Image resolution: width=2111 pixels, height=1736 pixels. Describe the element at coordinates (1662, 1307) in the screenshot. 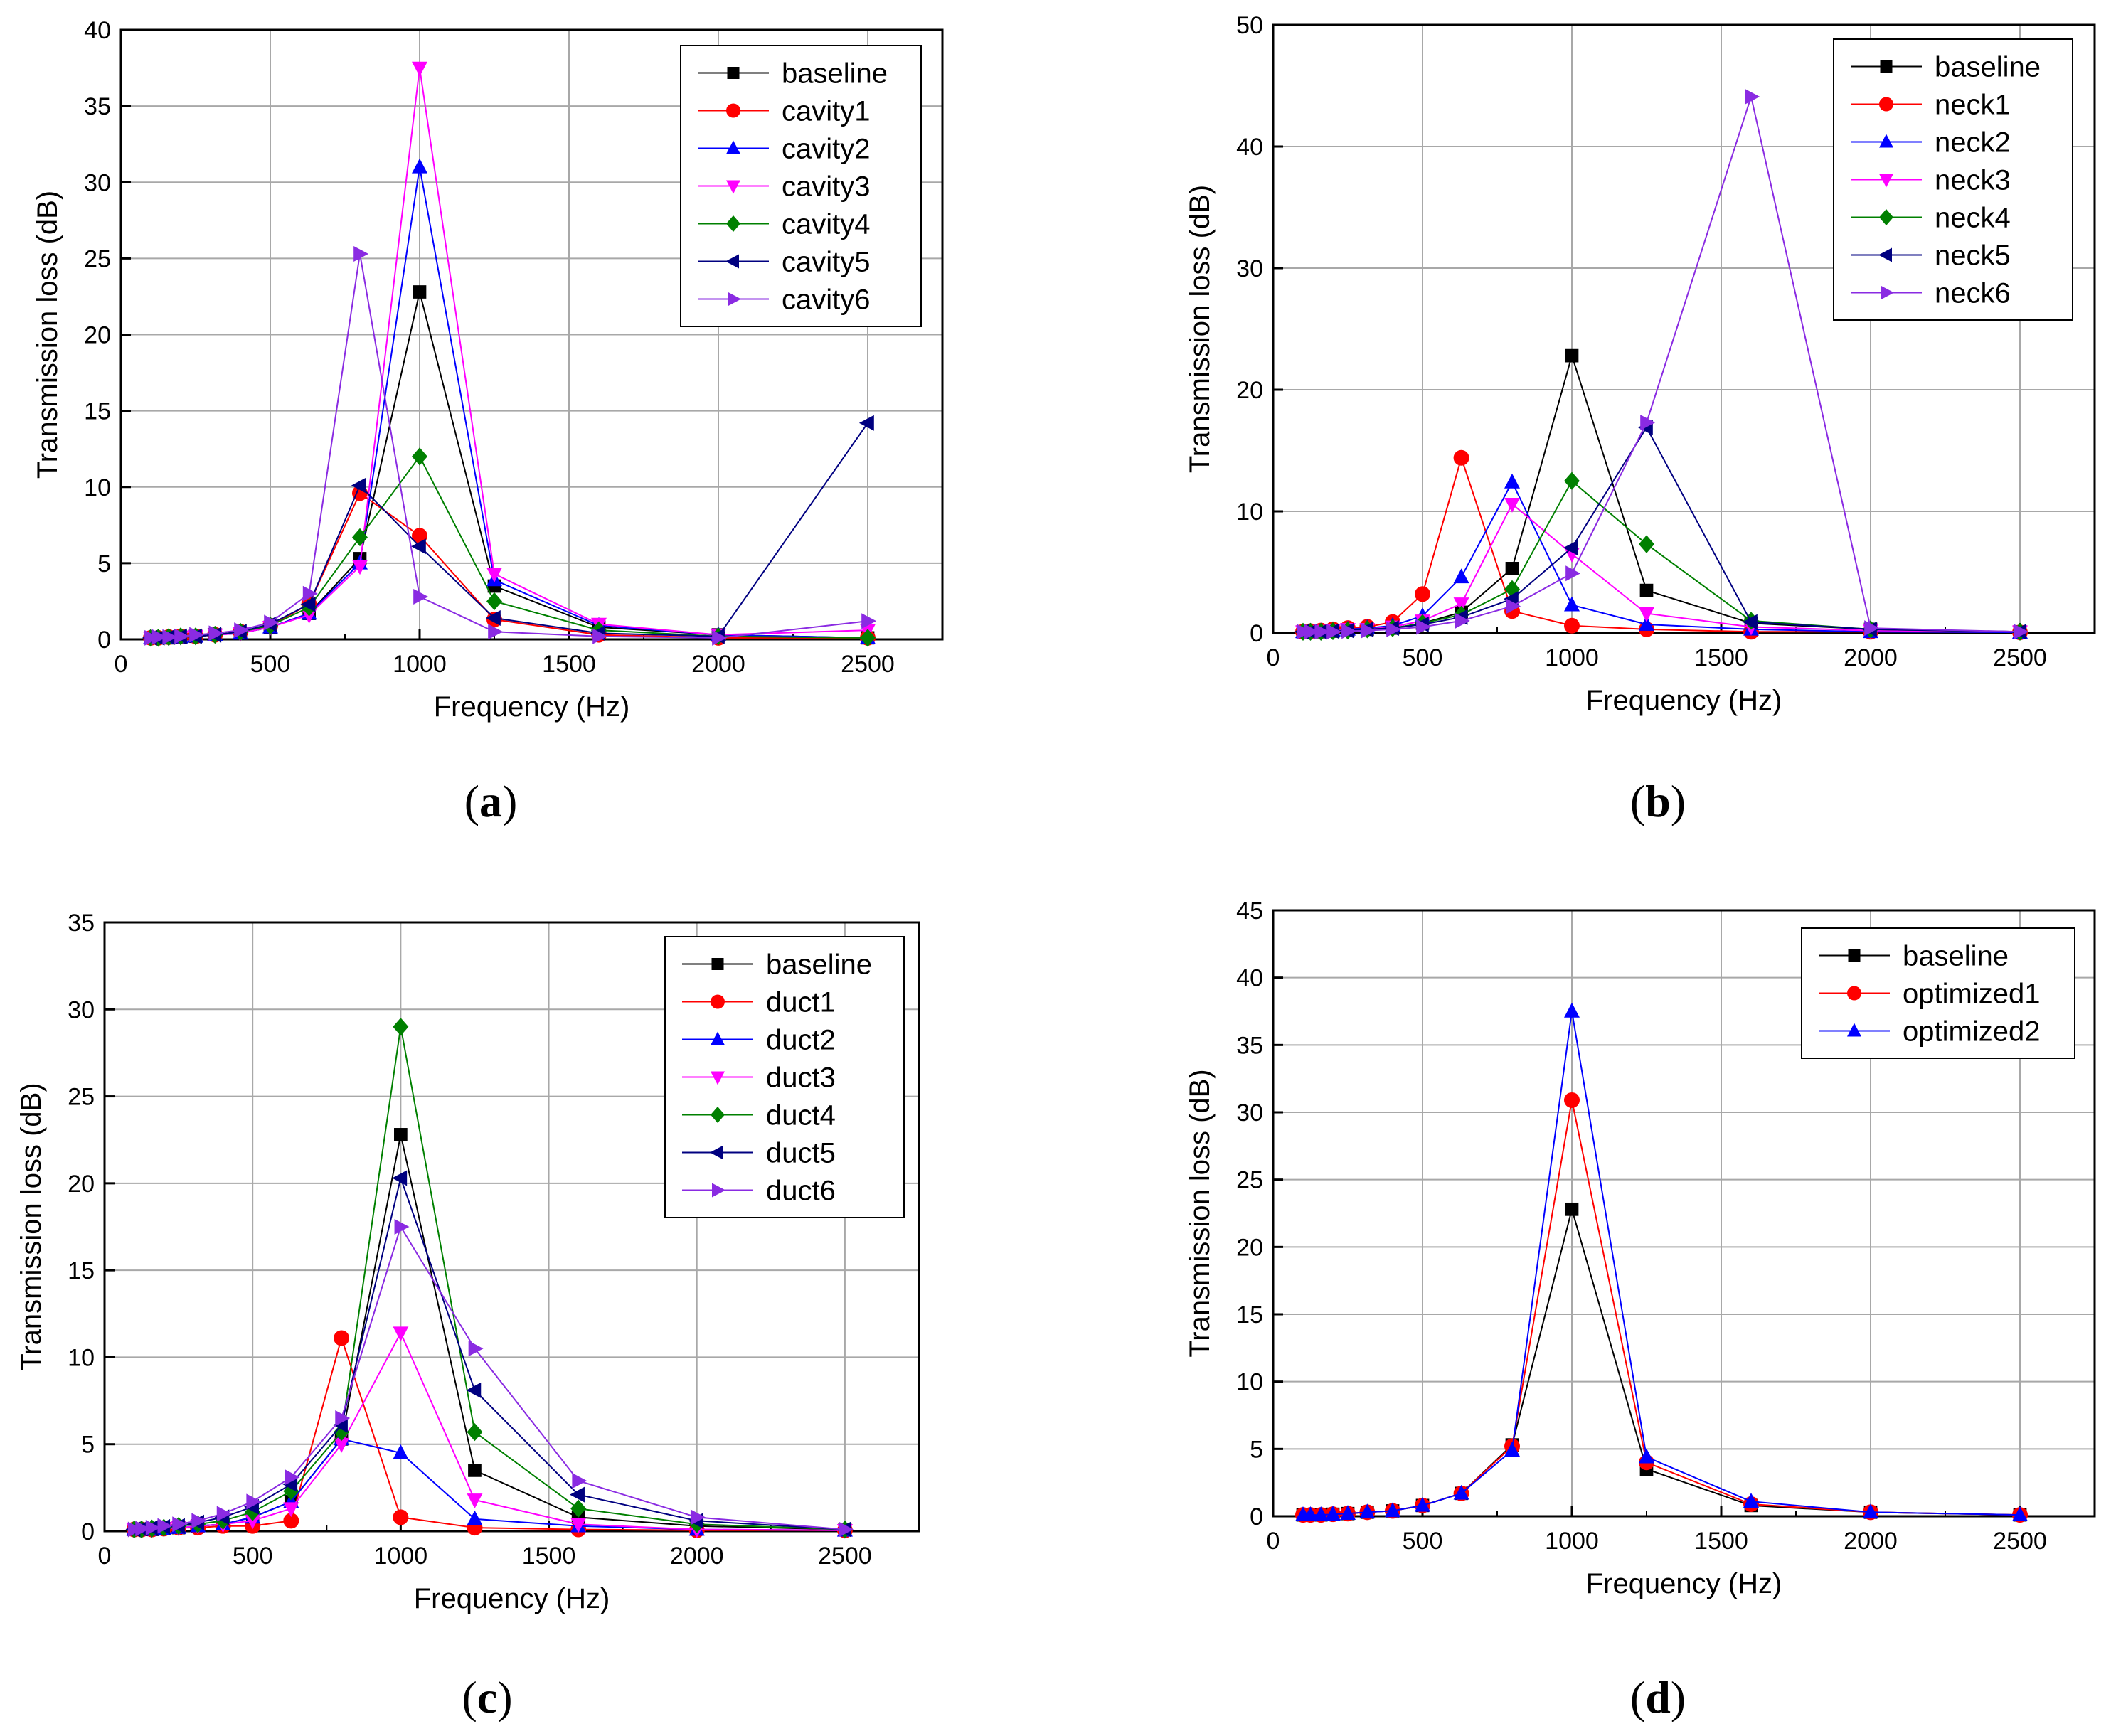

I see `series-line-optimized1` at that location.